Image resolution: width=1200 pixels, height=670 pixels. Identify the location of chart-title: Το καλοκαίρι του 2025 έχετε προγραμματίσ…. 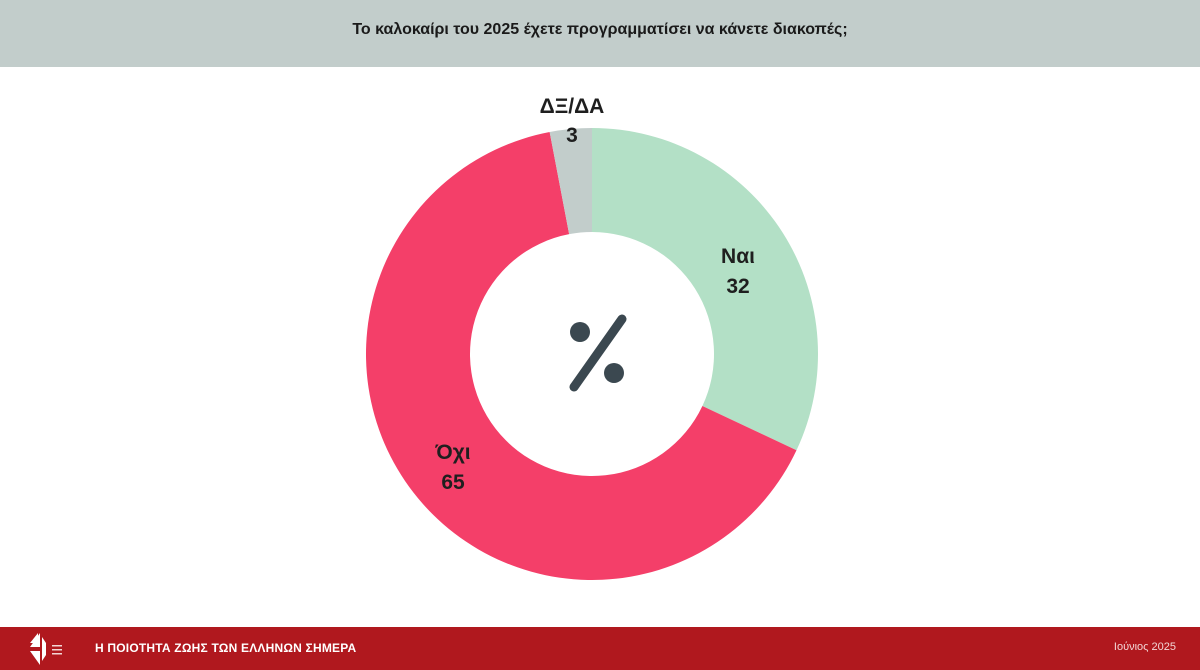
(600, 29).